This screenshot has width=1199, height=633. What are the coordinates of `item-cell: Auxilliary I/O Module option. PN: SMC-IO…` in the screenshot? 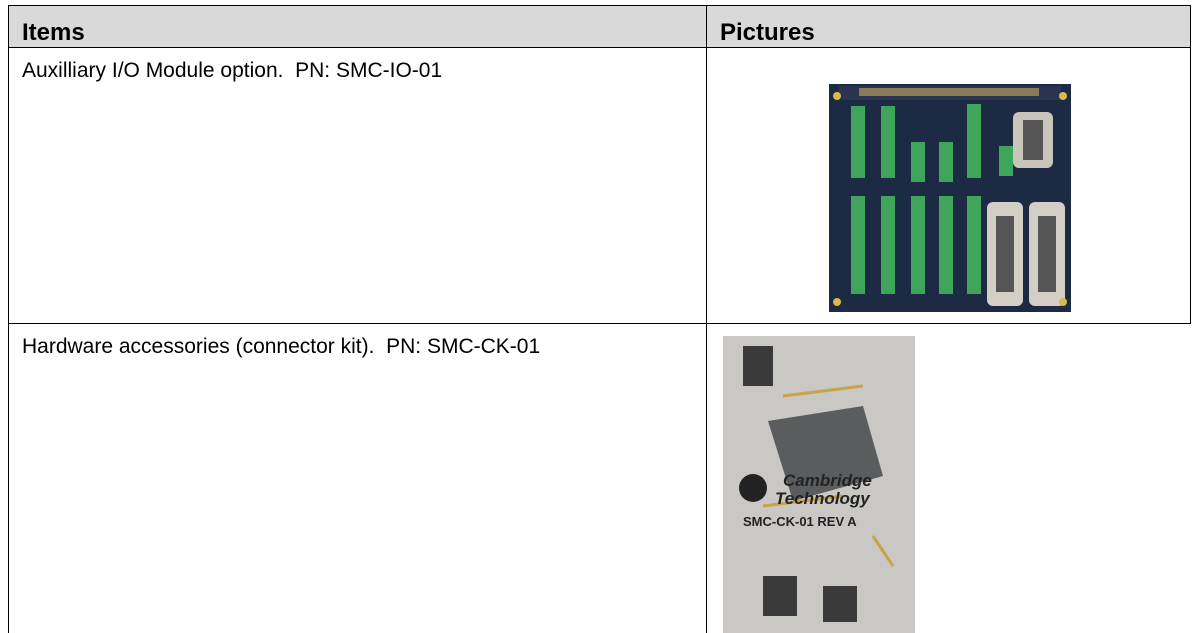 It's located at (232, 70).